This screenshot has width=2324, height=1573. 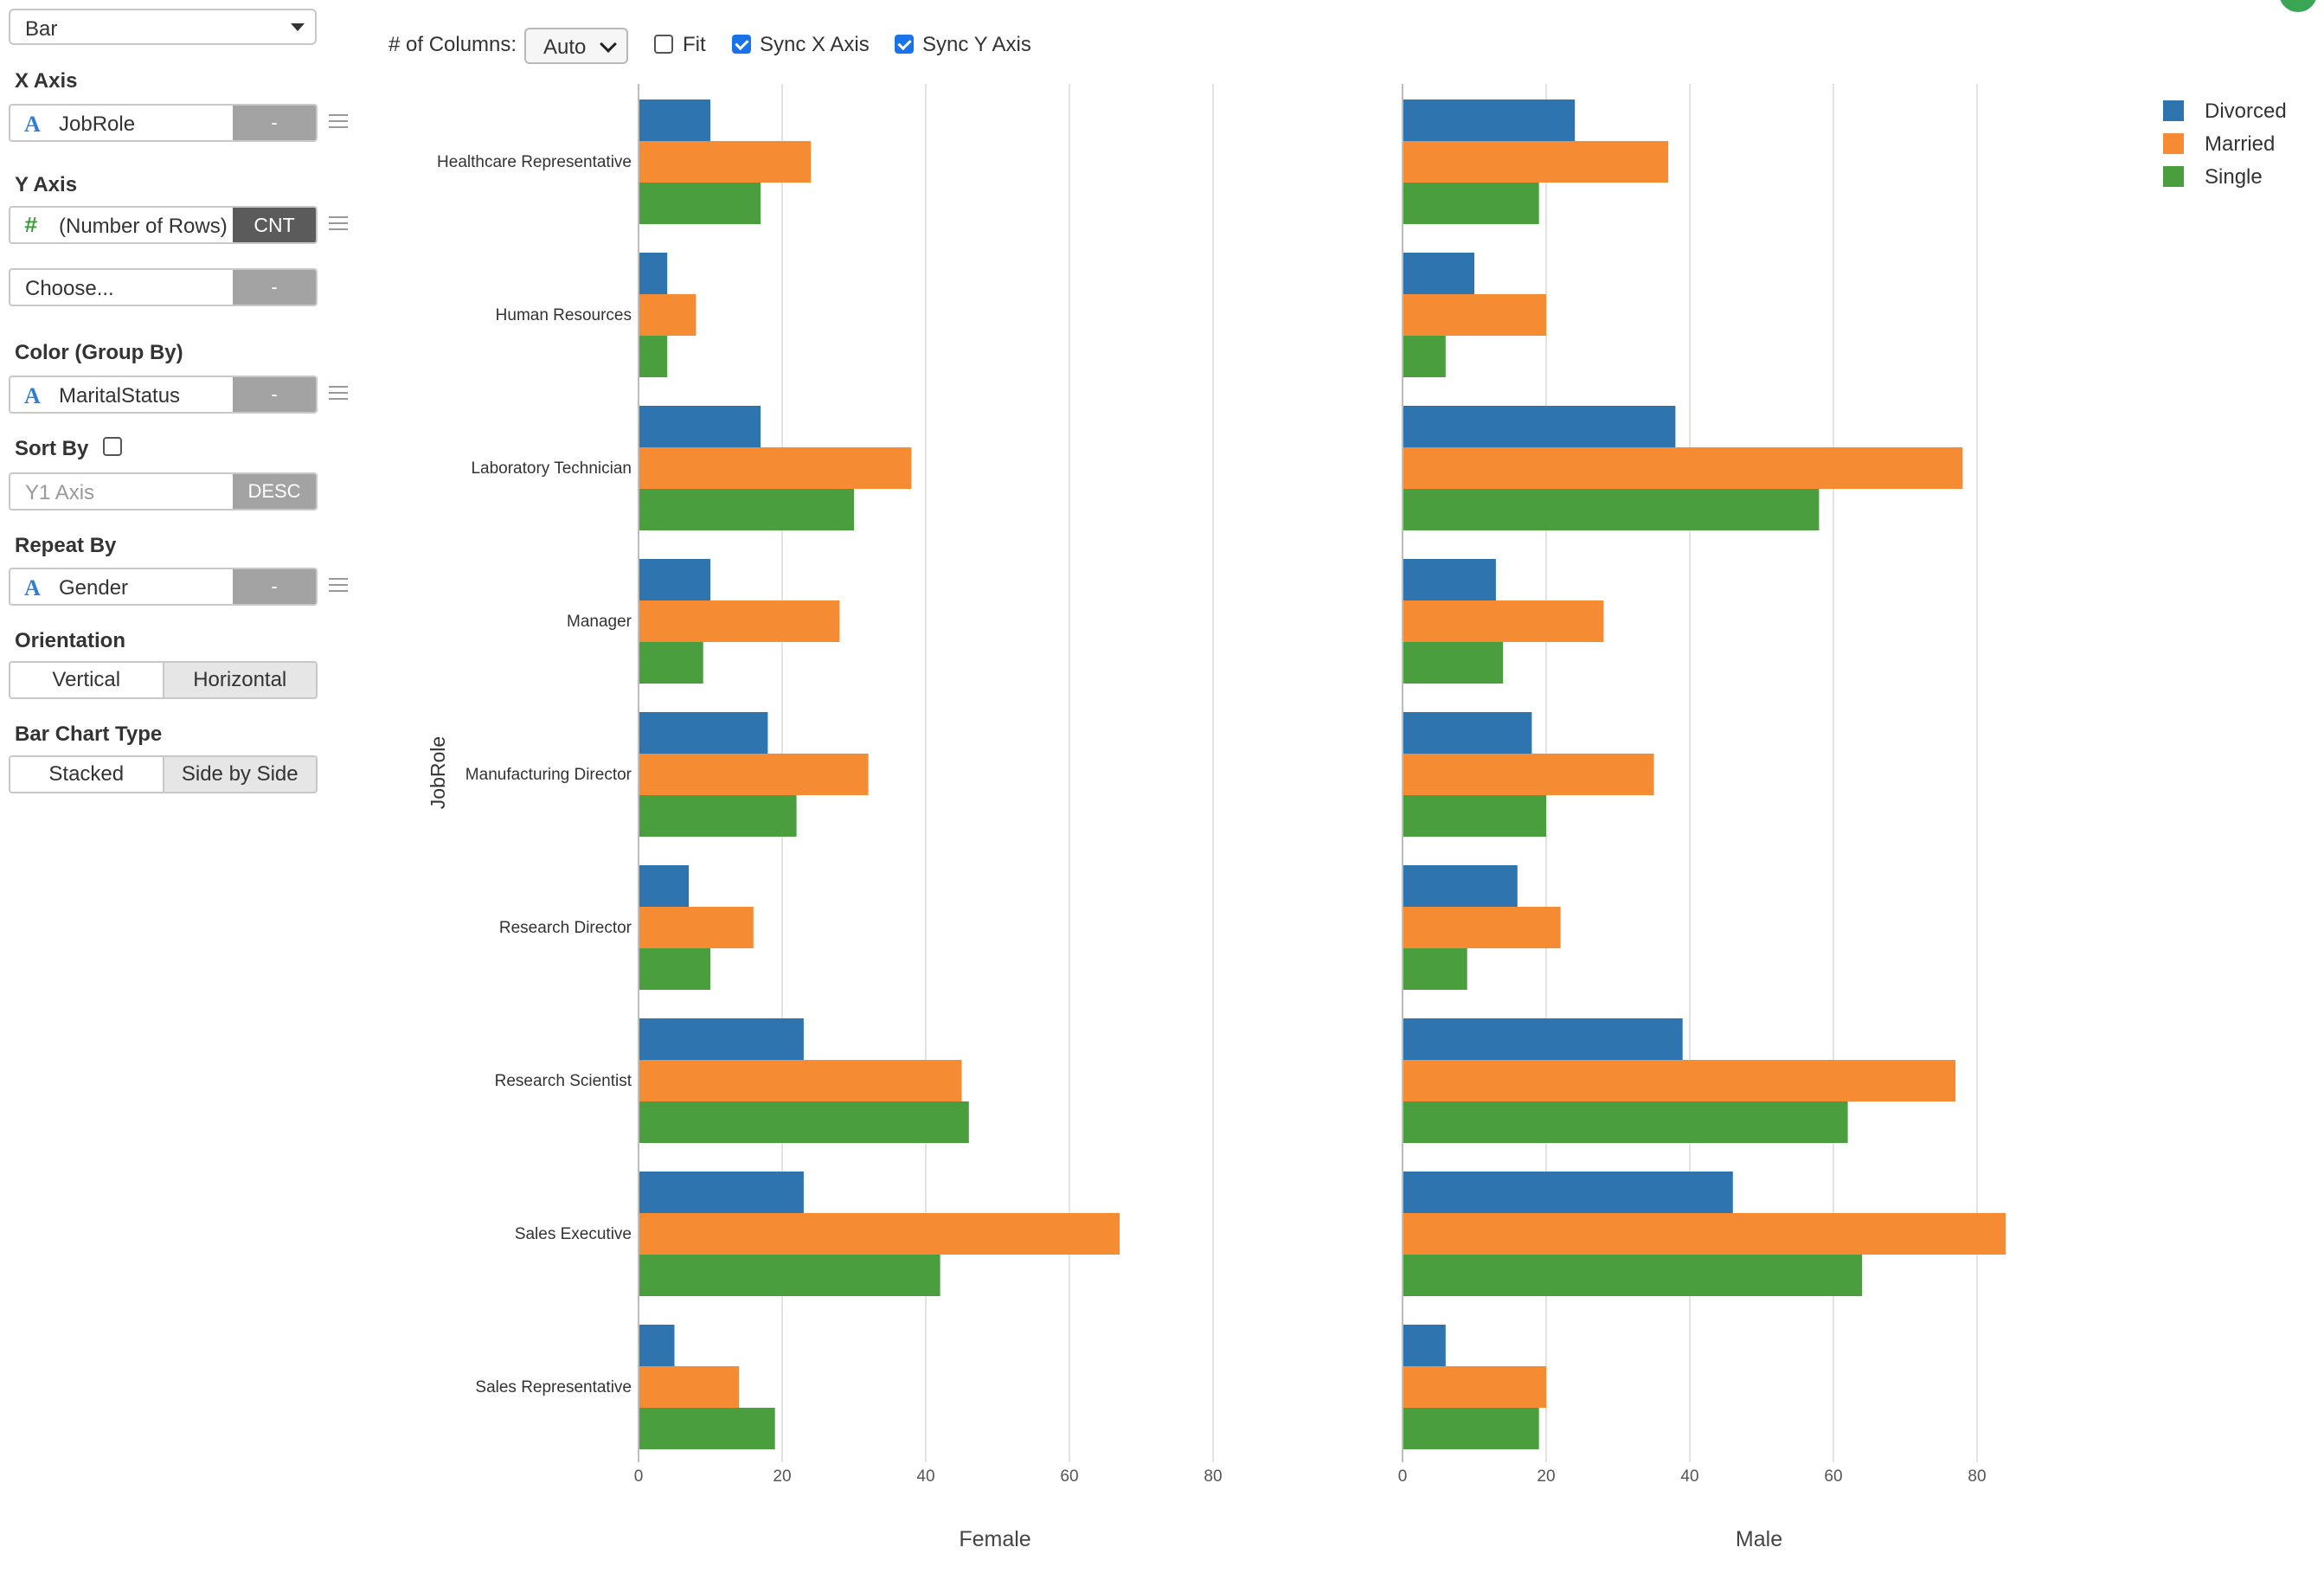 What do you see at coordinates (163, 287) in the screenshot?
I see `y2-axis-field: Choose... -` at bounding box center [163, 287].